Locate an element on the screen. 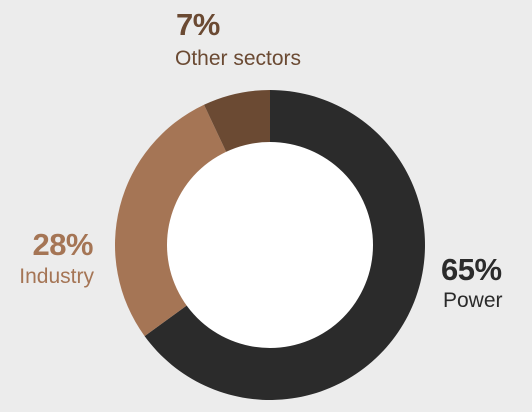 The width and height of the screenshot is (532, 412). slice-value-power: 65% is located at coordinates (471, 269).